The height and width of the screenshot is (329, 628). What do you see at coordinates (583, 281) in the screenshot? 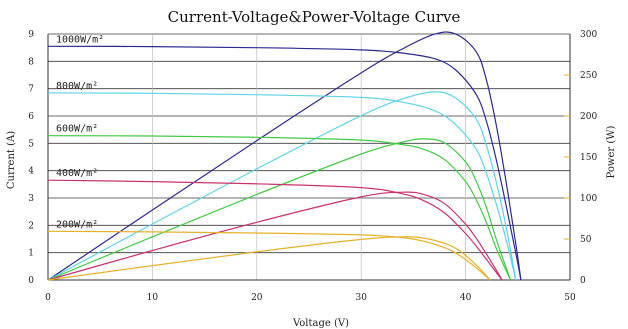
I see `y-right-tick-label: 0` at bounding box center [583, 281].